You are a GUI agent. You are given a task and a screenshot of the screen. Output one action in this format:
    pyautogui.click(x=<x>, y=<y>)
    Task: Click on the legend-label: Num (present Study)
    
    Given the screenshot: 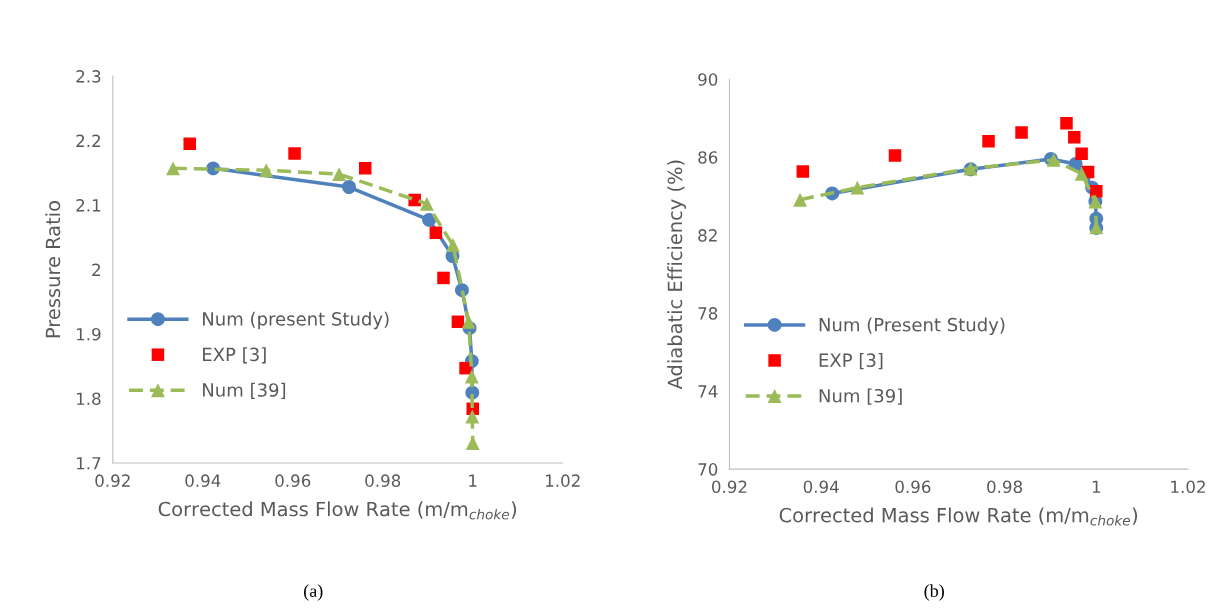 What is the action you would take?
    pyautogui.click(x=296, y=320)
    